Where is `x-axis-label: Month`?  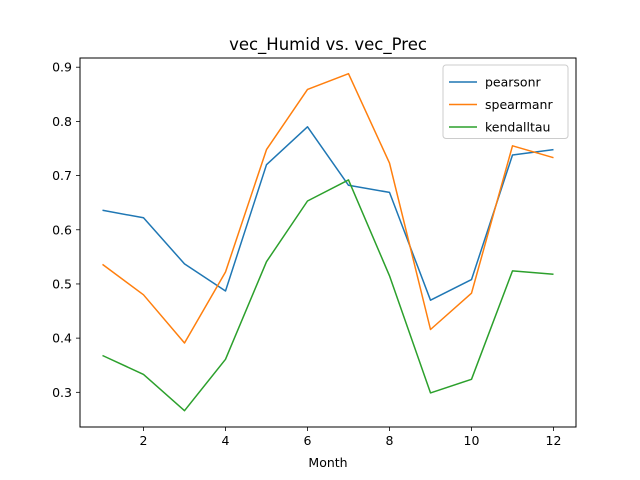 x-axis-label: Month is located at coordinates (327, 462).